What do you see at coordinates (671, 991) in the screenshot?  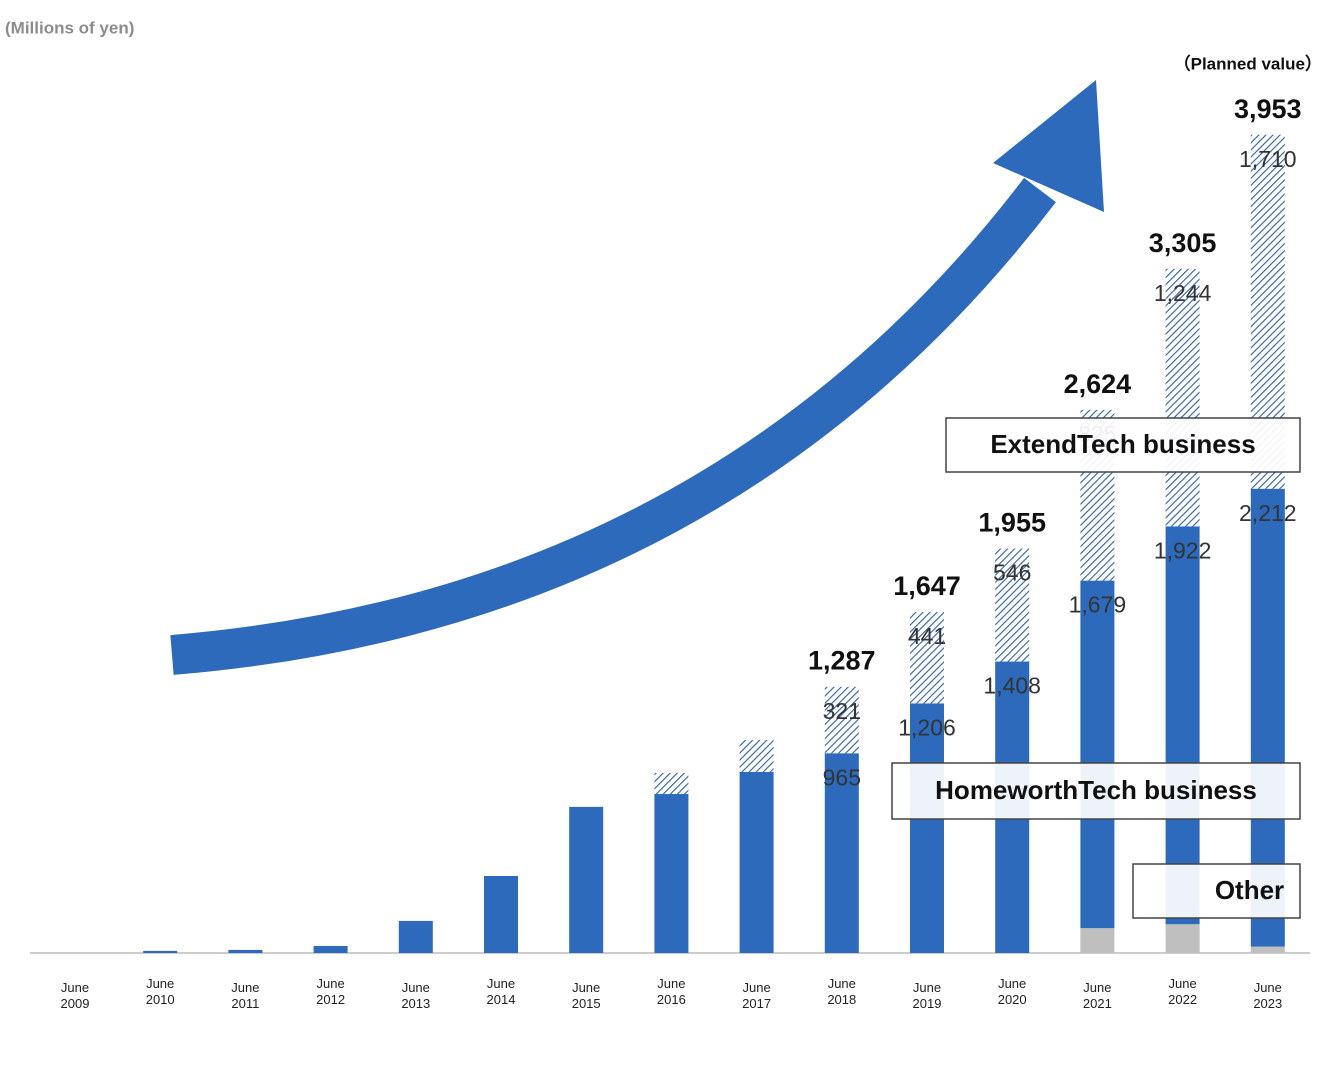 I see `x-tick-label: June 2016` at bounding box center [671, 991].